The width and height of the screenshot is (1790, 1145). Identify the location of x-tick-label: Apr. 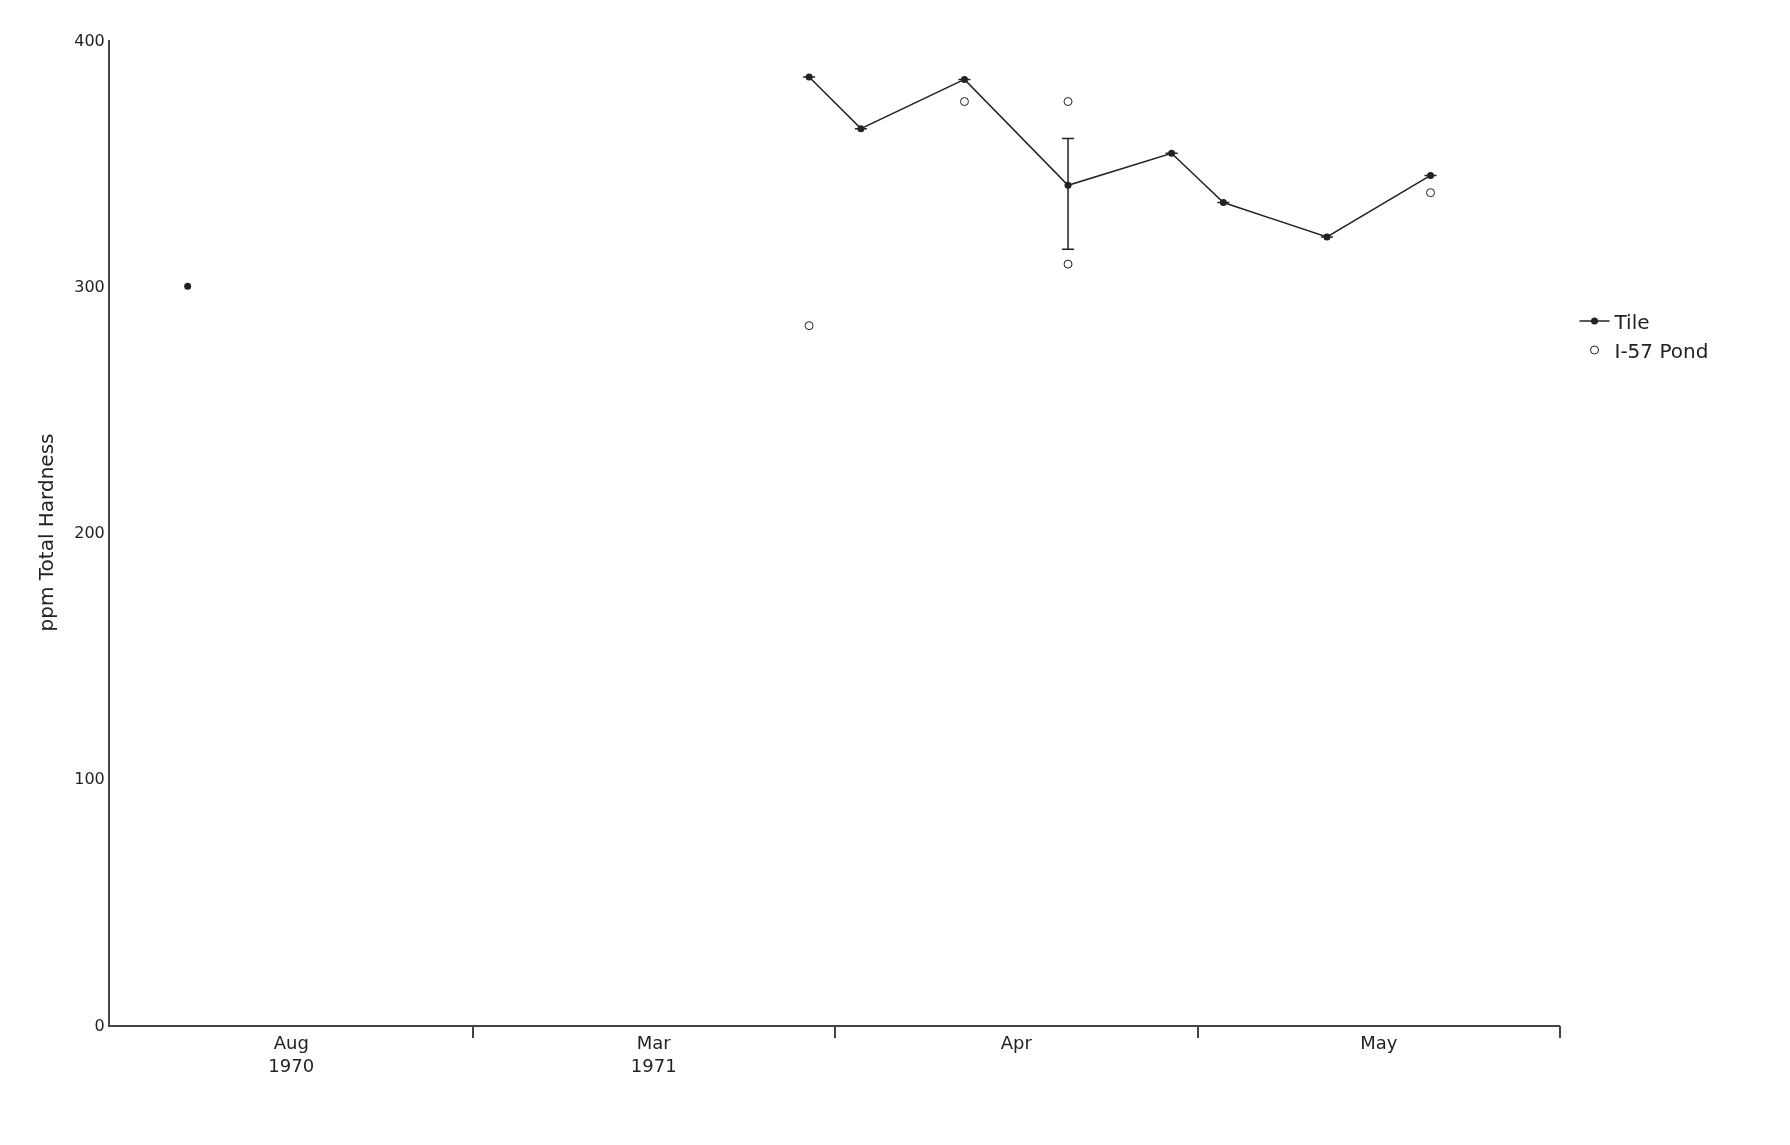
(1016, 1042).